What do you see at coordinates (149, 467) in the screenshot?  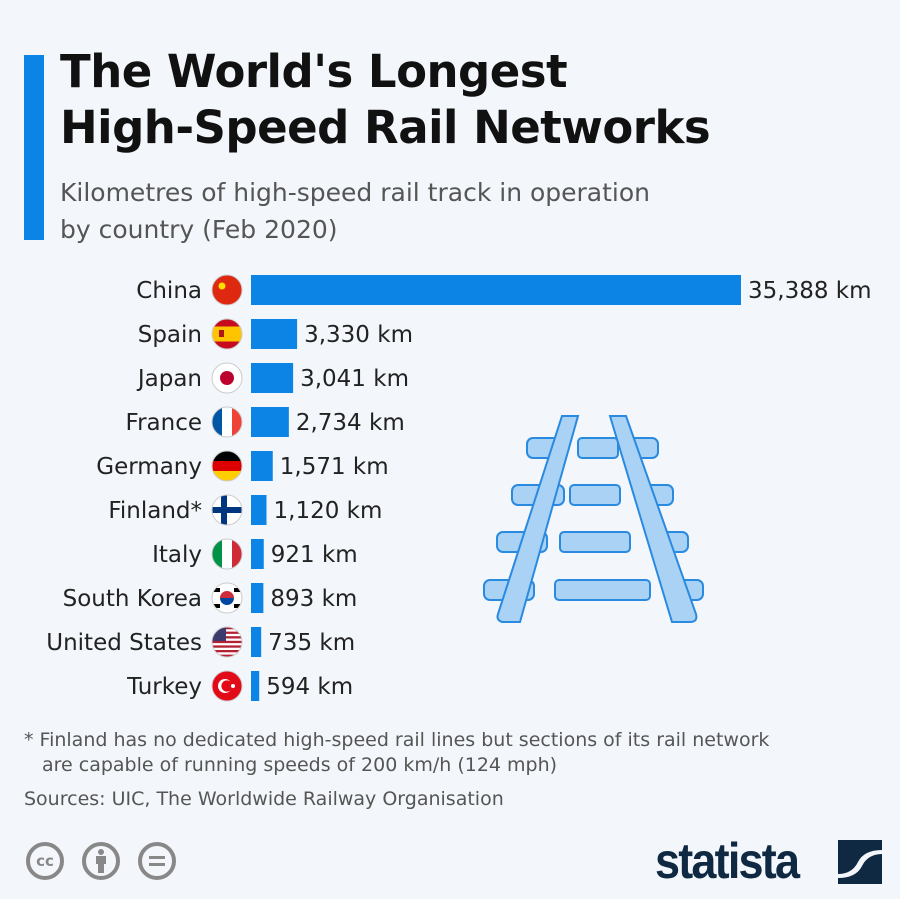 I see `category-label: Germany` at bounding box center [149, 467].